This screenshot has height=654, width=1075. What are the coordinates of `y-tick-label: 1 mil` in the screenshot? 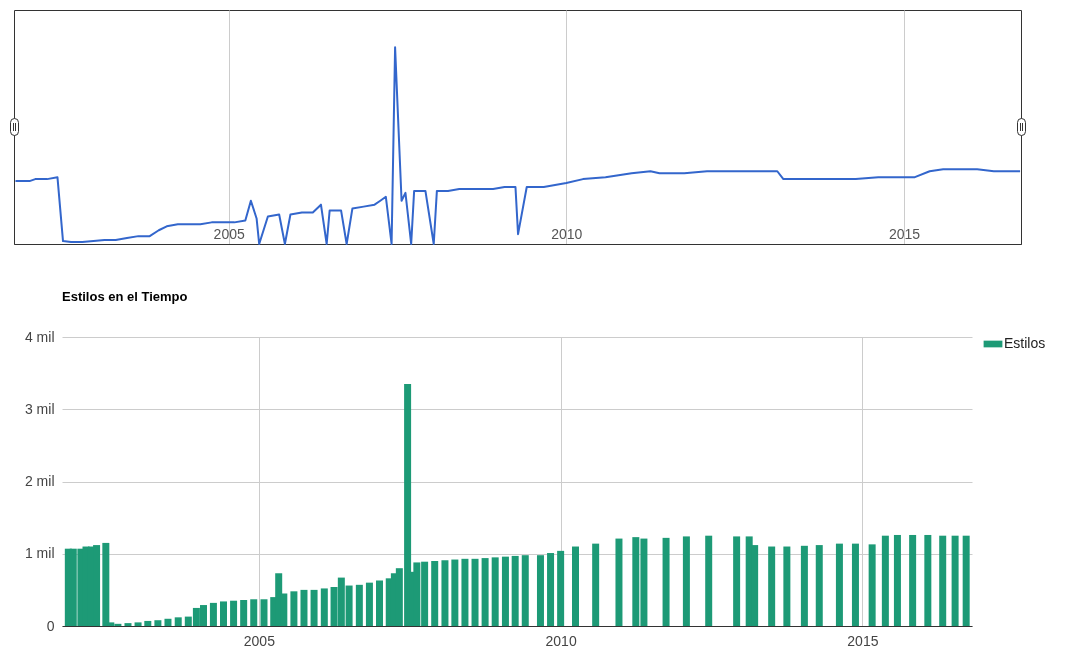 It's located at (39, 553).